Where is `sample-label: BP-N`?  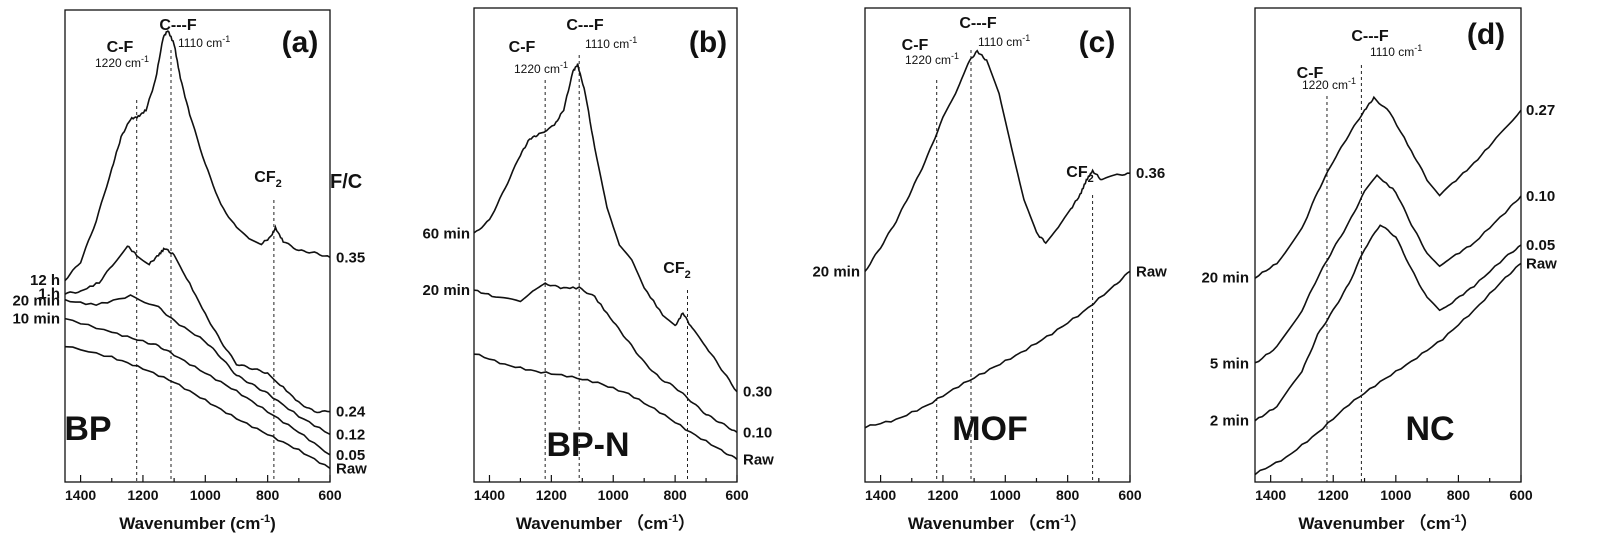 sample-label: BP-N is located at coordinates (587, 445).